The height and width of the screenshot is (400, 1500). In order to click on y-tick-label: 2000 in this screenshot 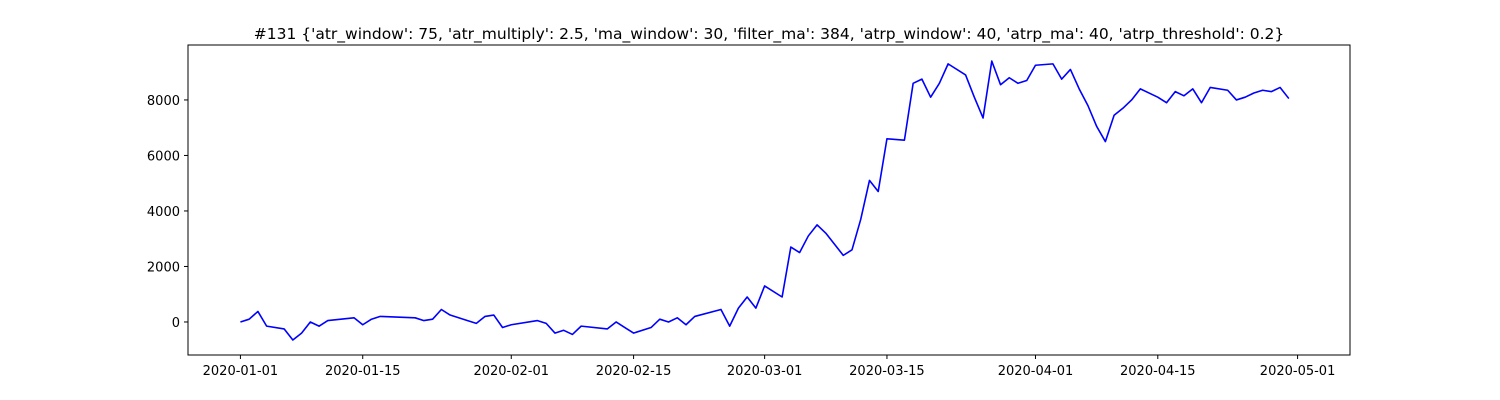, I will do `click(163, 267)`.